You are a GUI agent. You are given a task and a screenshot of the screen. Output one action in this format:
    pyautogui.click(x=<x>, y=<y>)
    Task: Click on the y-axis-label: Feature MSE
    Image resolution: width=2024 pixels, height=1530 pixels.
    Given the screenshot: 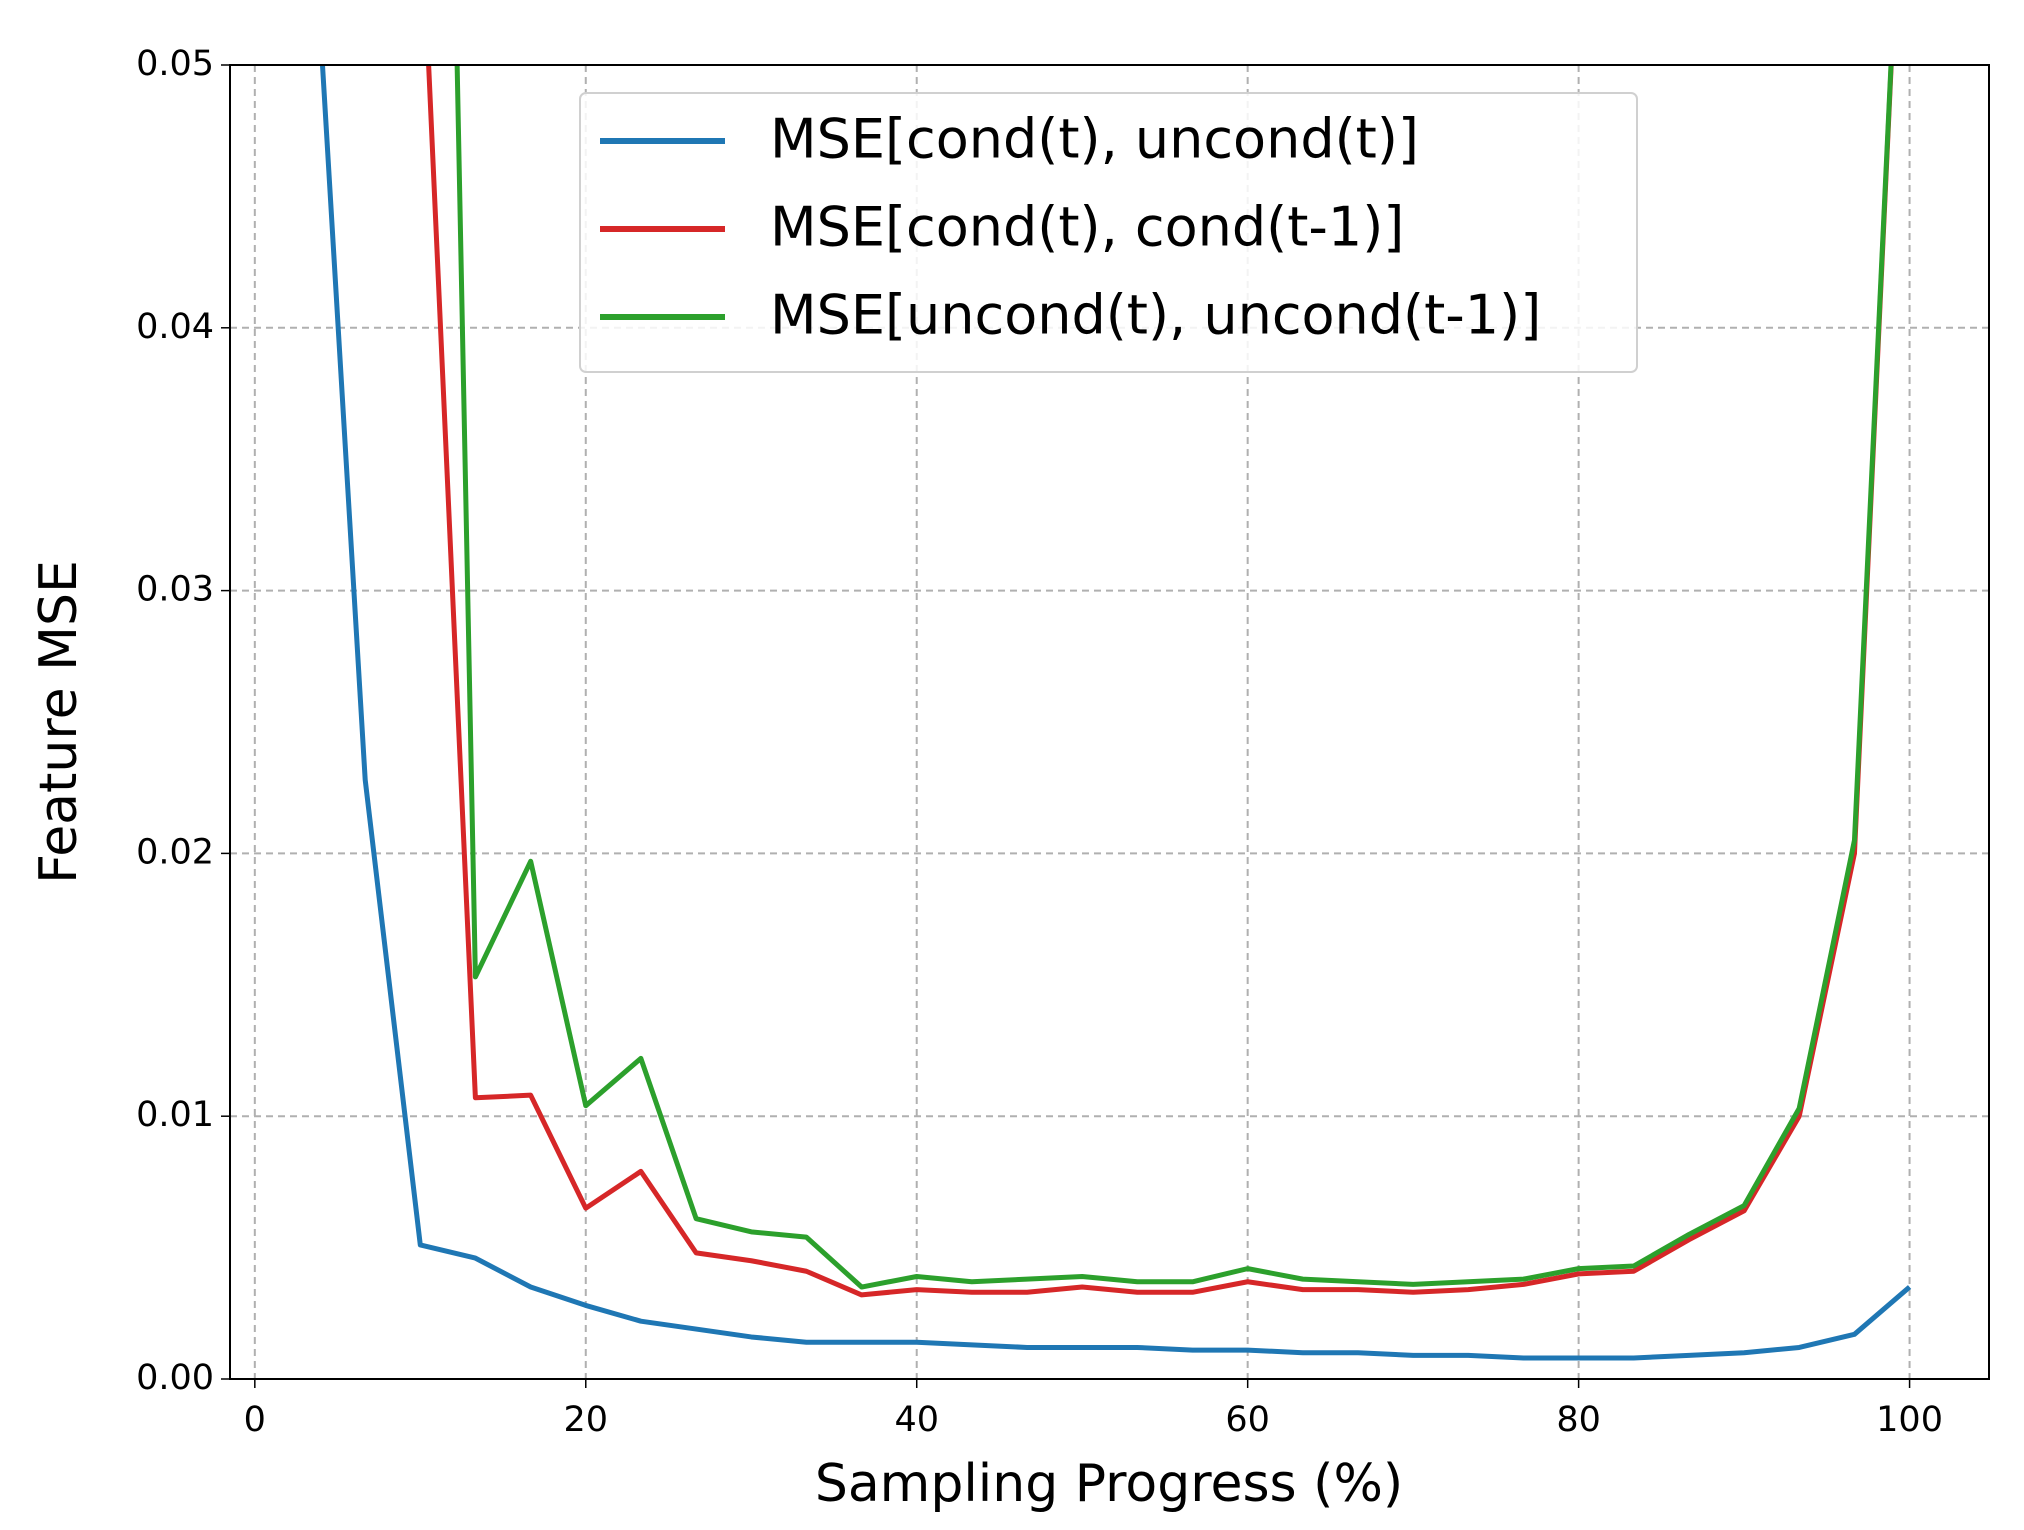 What is the action you would take?
    pyautogui.click(x=59, y=722)
    